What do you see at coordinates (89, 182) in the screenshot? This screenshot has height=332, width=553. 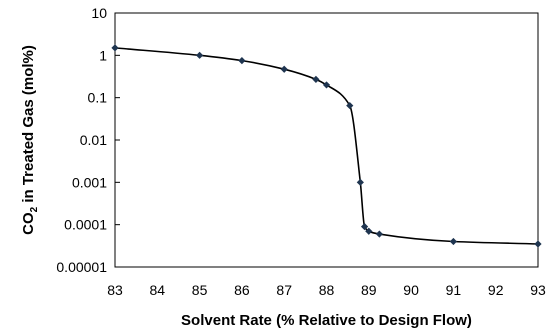 I see `y-tick-label: 0.001` at bounding box center [89, 182].